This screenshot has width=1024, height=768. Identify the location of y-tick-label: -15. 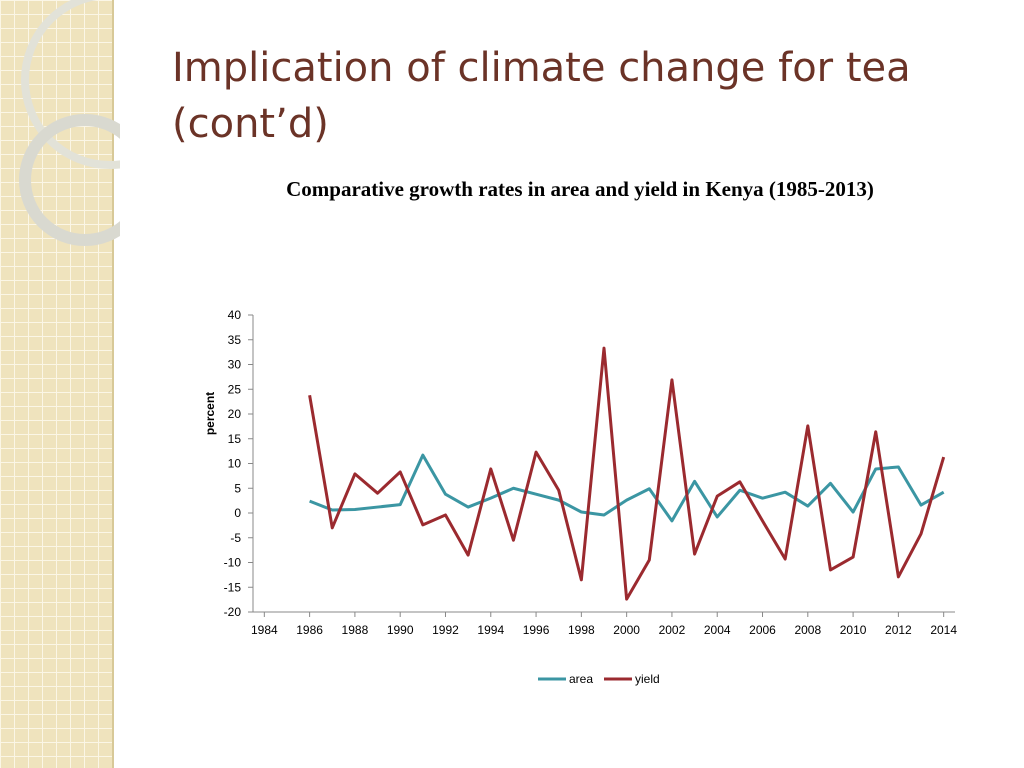
(233, 587).